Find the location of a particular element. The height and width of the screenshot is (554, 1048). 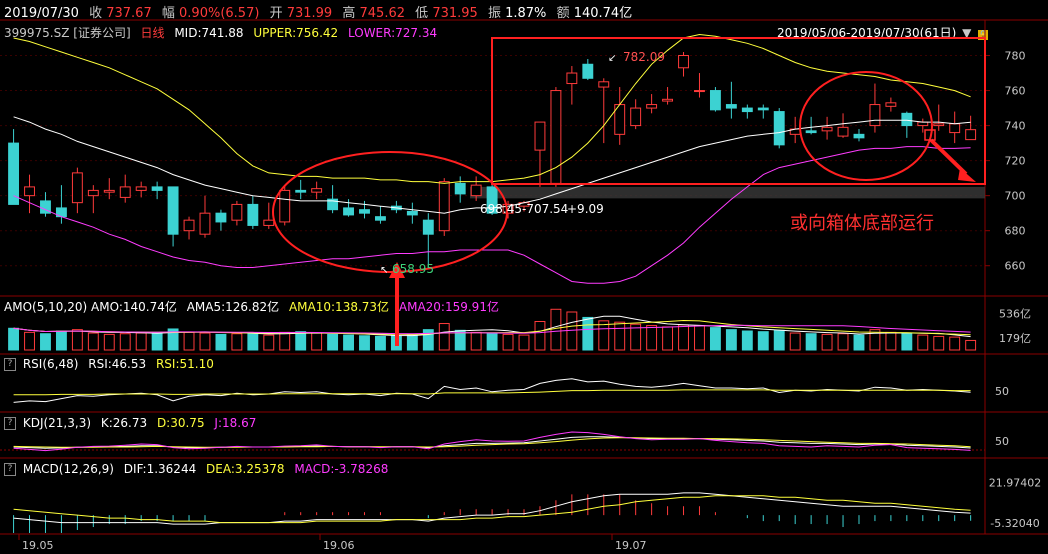

open-value: 731.99 is located at coordinates (309, 13).